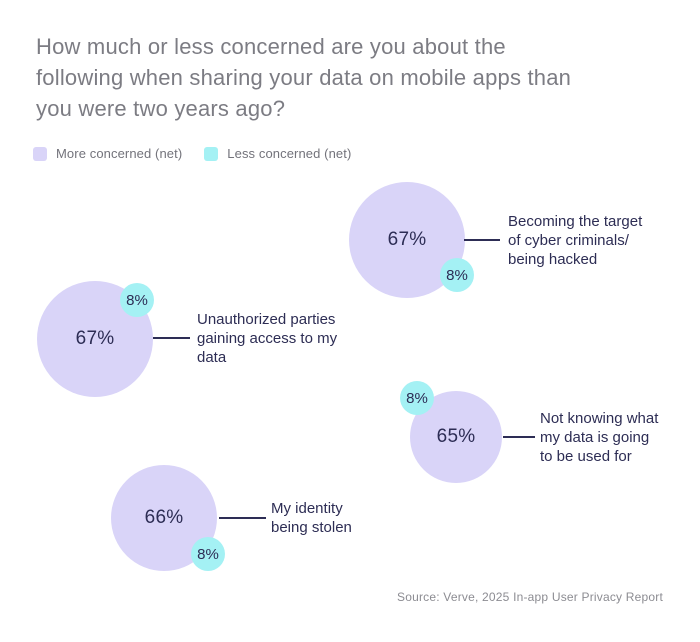 This screenshot has height=642, width=700. I want to click on bubble-label-line: Becoming the target, so click(575, 221).